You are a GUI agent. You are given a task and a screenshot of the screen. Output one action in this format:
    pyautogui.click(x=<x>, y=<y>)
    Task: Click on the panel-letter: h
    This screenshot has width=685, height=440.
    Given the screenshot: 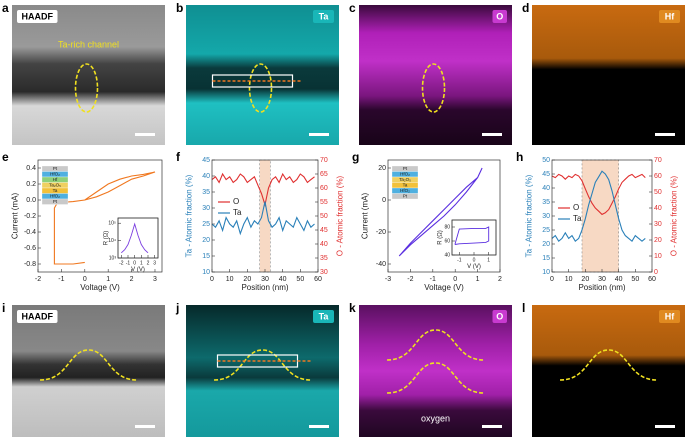 What is the action you would take?
    pyautogui.click(x=519, y=157)
    